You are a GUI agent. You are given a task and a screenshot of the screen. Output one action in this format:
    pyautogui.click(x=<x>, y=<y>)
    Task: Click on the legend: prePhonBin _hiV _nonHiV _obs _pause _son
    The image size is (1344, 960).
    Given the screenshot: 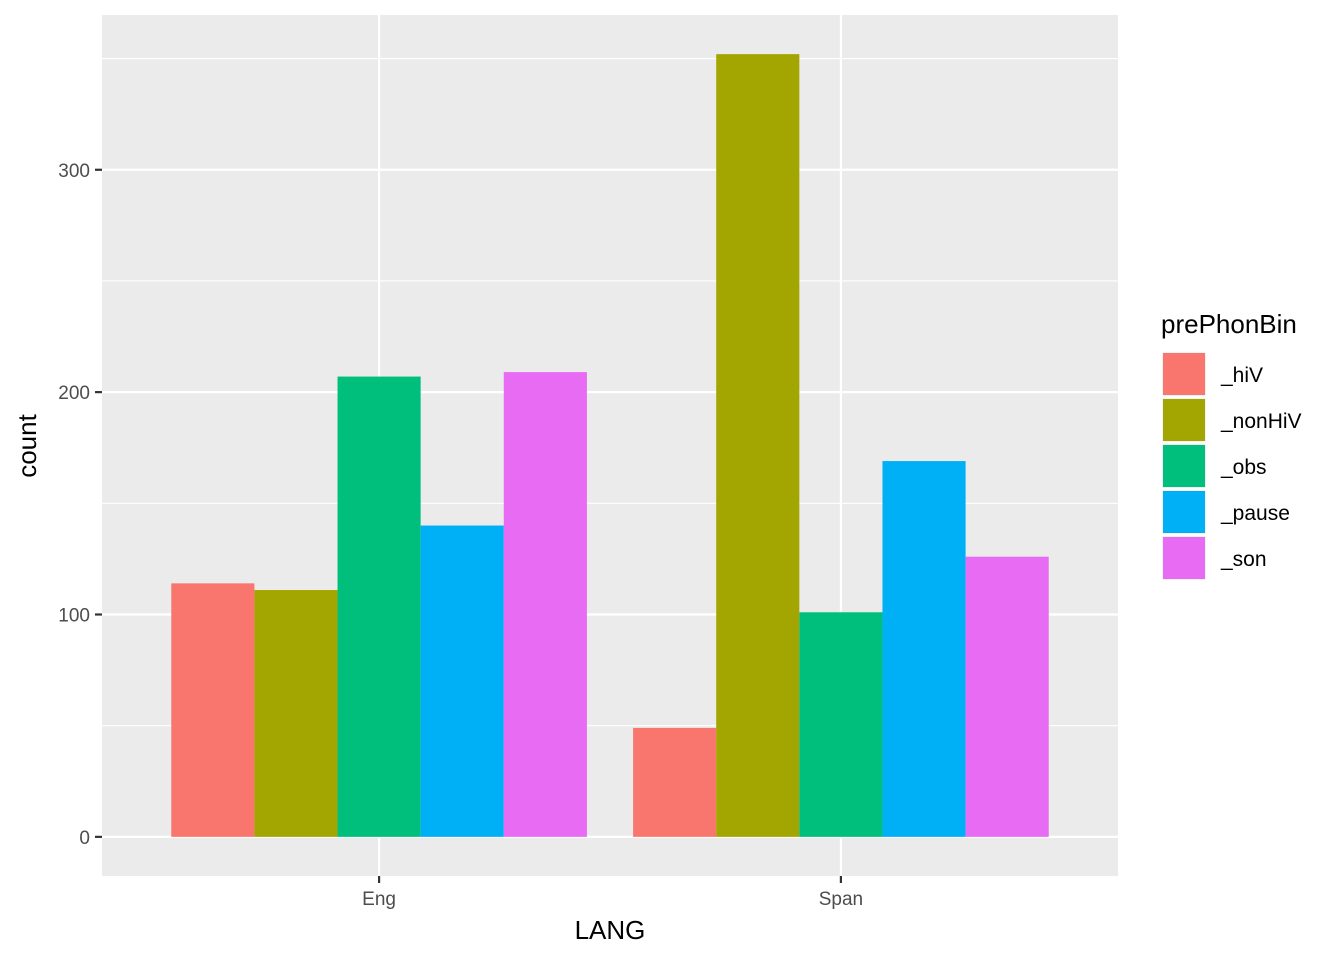 What is the action you would take?
    pyautogui.click(x=1231, y=444)
    